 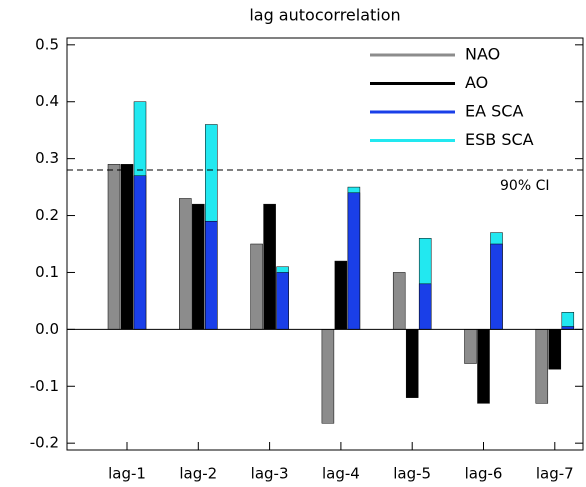 What do you see at coordinates (412, 474) in the screenshot?
I see `x-tick-label: lag-5` at bounding box center [412, 474].